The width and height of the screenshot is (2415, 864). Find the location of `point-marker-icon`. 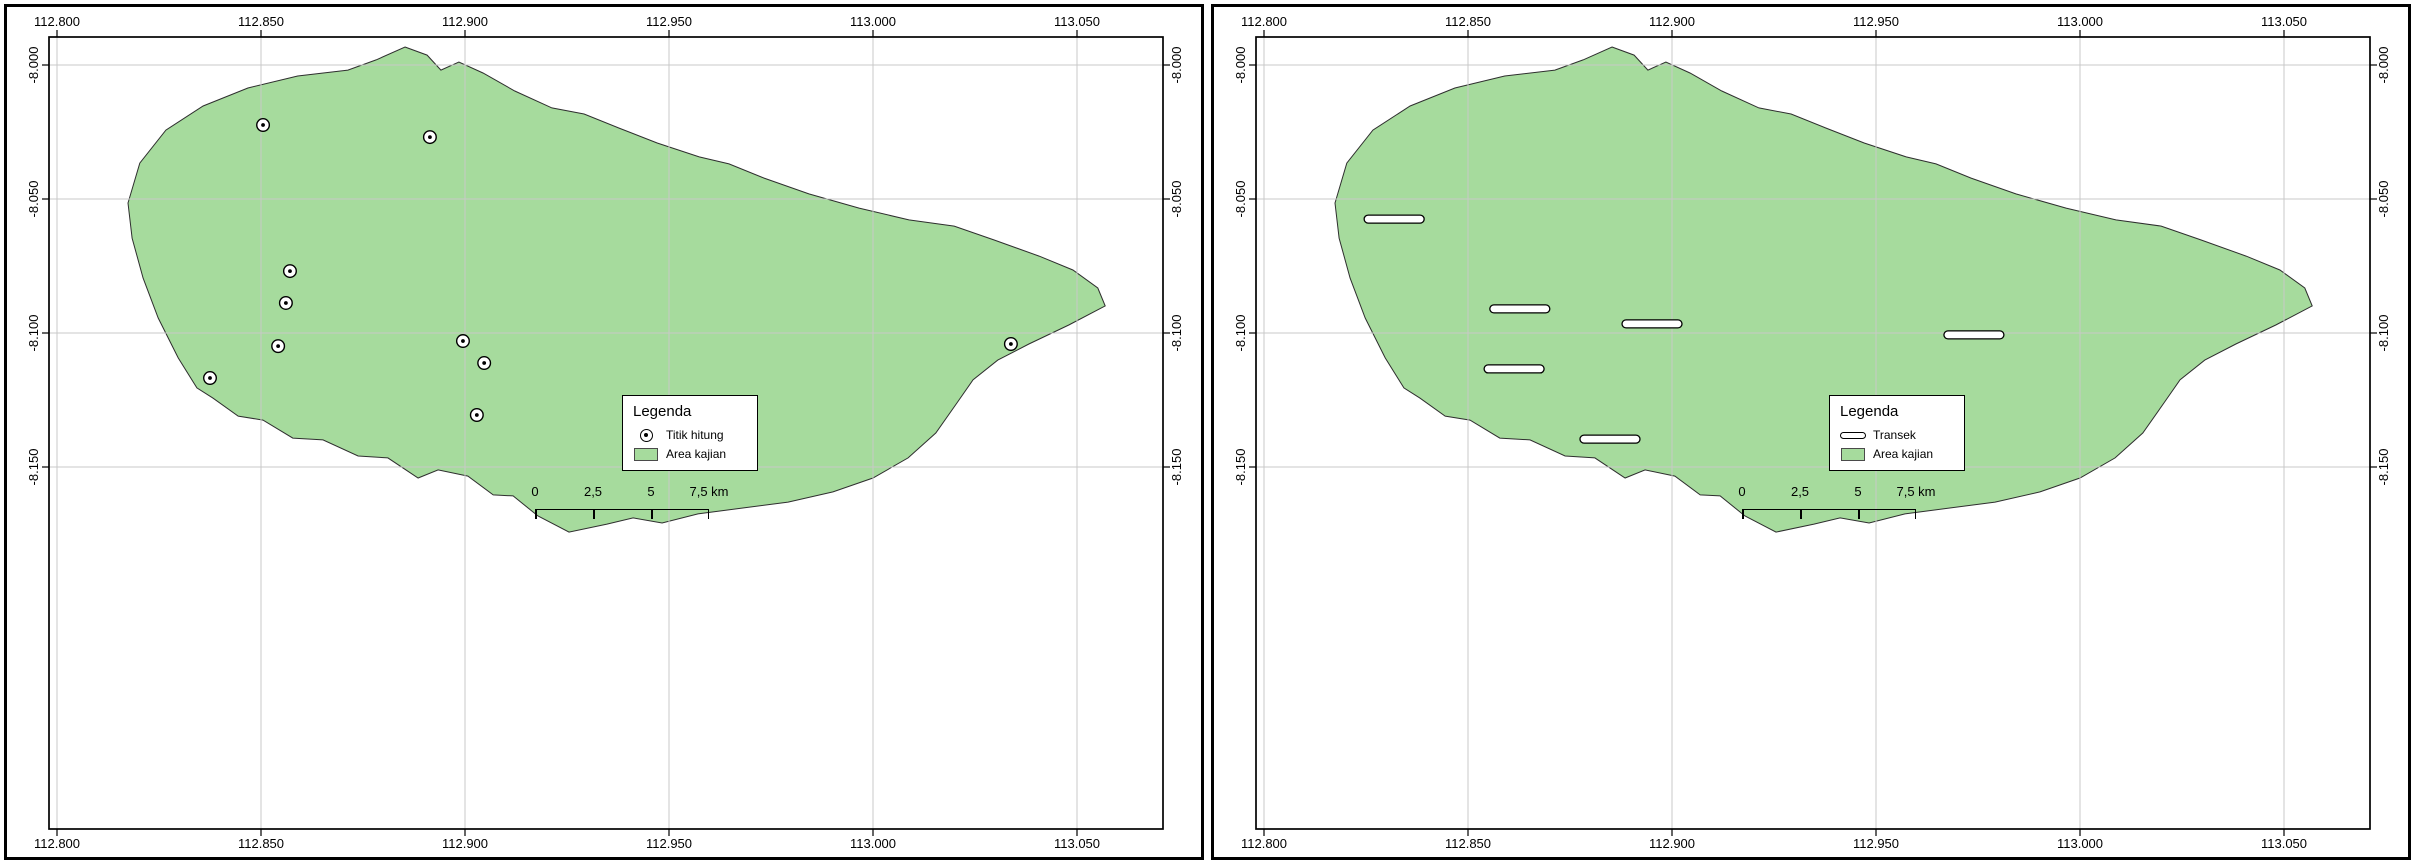

point-marker-icon is located at coordinates (646, 435).